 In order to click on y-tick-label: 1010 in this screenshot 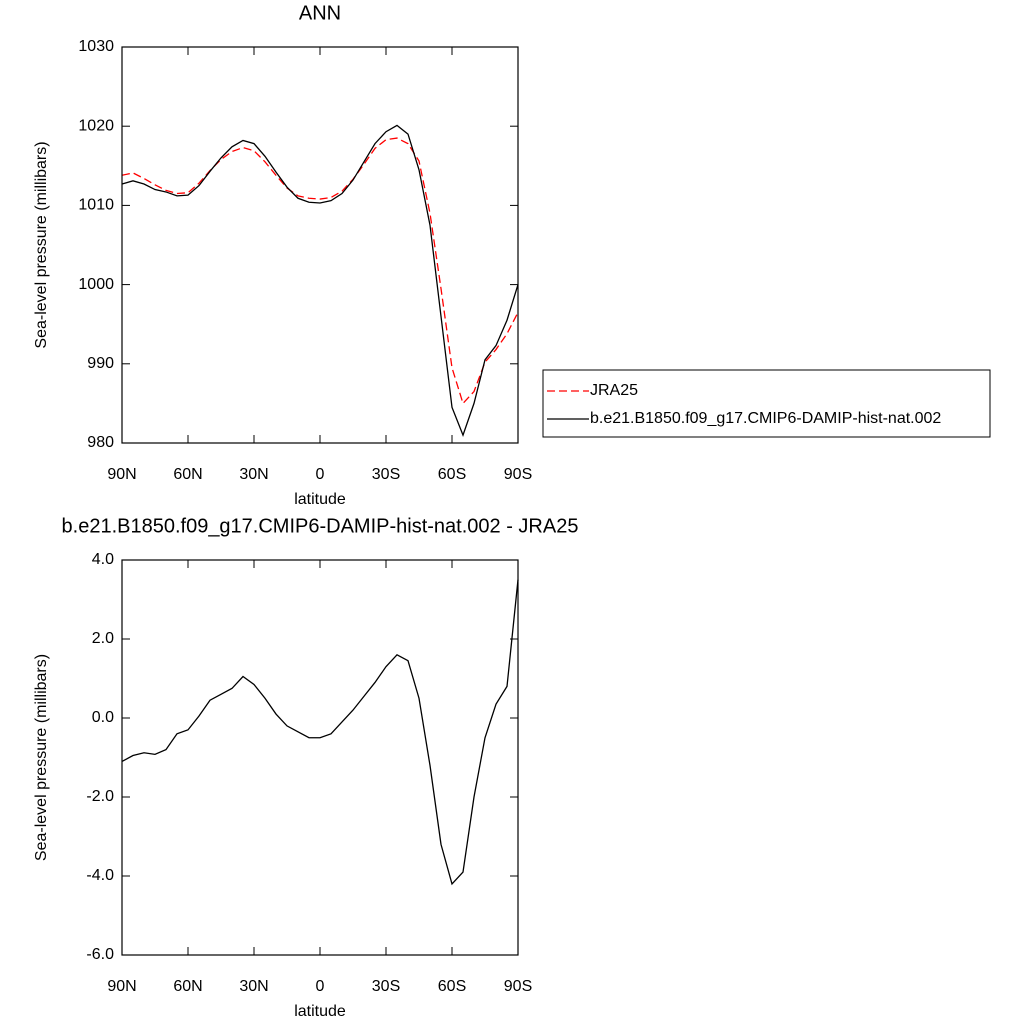, I will do `click(96, 205)`.